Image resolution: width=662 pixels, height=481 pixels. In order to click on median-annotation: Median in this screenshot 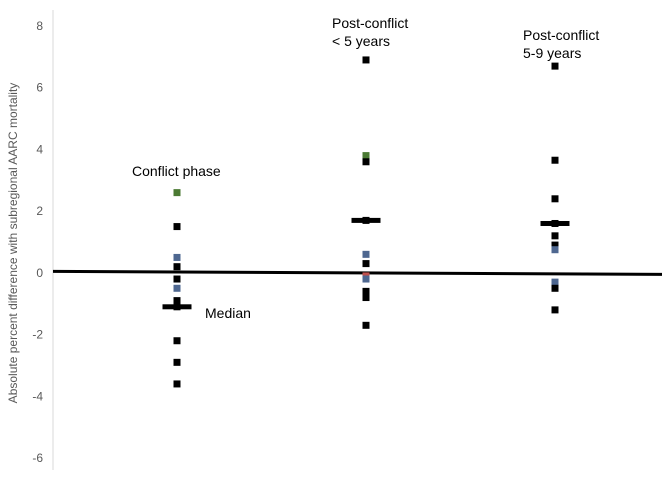, I will do `click(228, 313)`.